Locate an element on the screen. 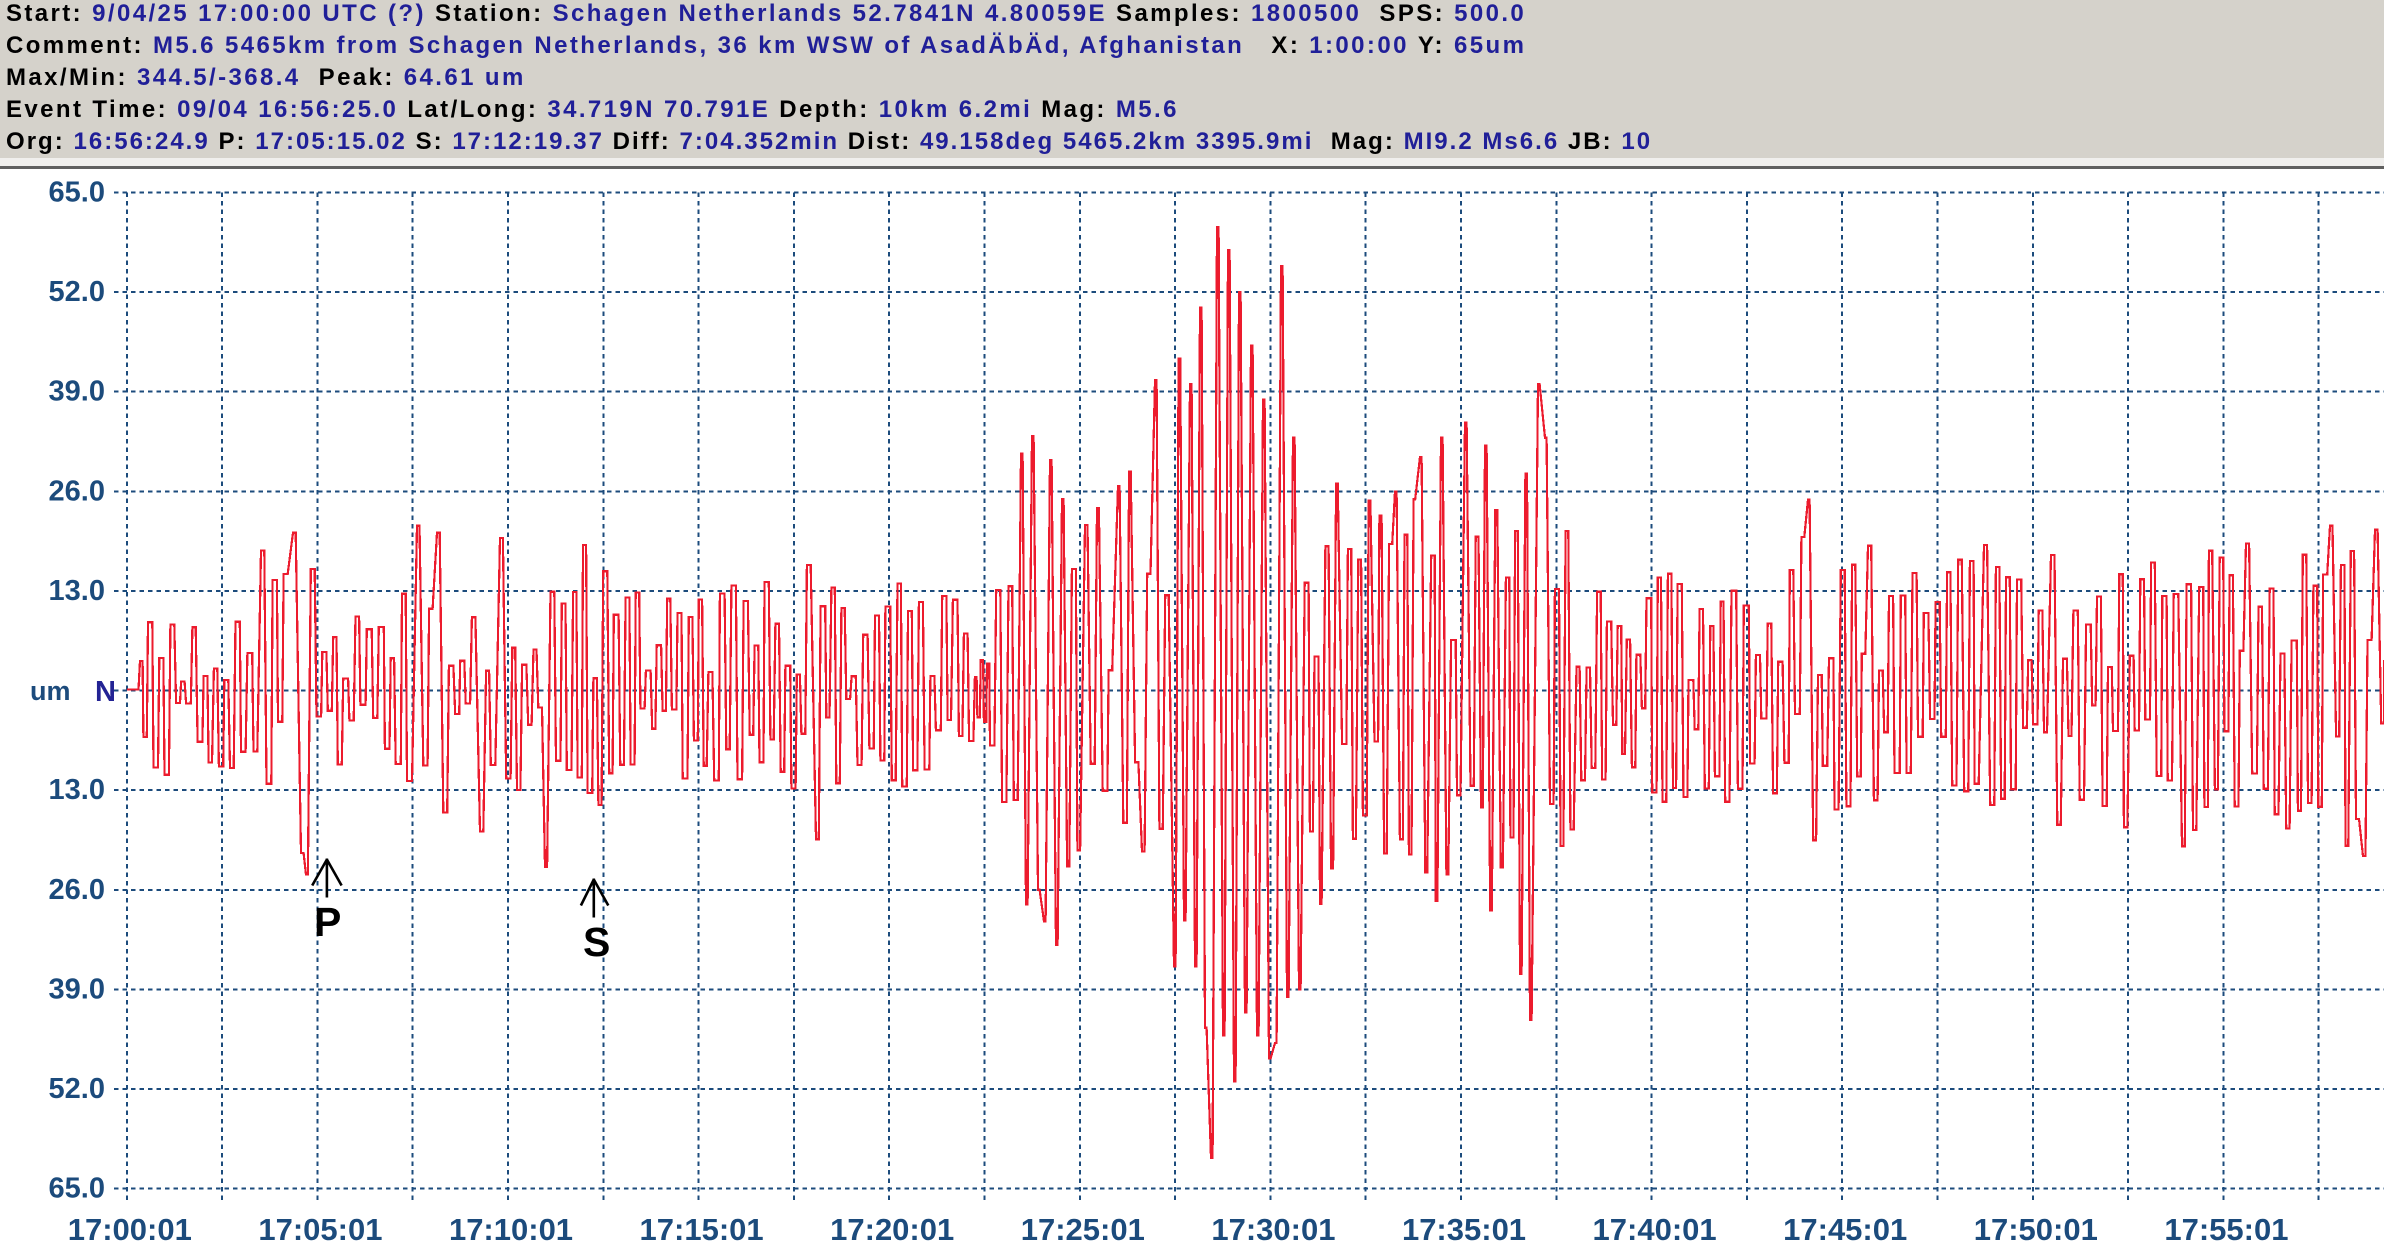 The width and height of the screenshot is (2384, 1250). svg-text: 17:25:01 is located at coordinates (1083, 1229).